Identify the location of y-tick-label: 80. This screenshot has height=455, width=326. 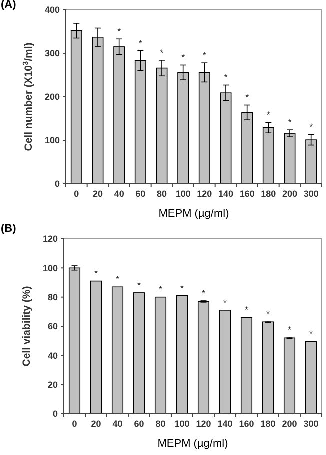
(53, 297).